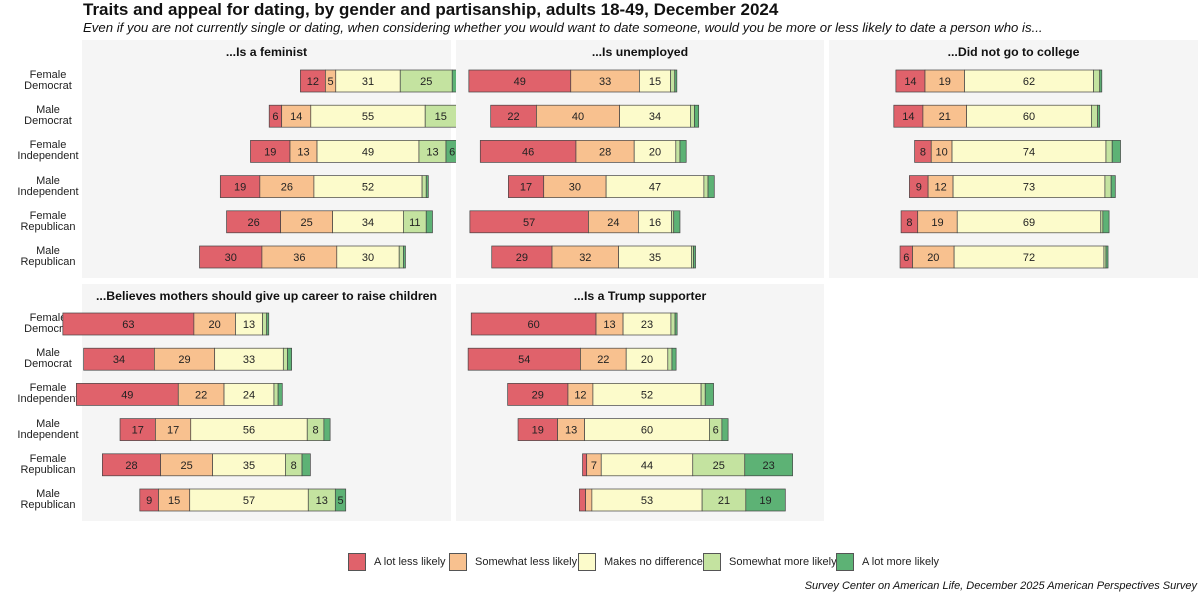 The image size is (1200, 598). Describe the element at coordinates (655, 188) in the screenshot. I see `bar-data-label: 47` at that location.